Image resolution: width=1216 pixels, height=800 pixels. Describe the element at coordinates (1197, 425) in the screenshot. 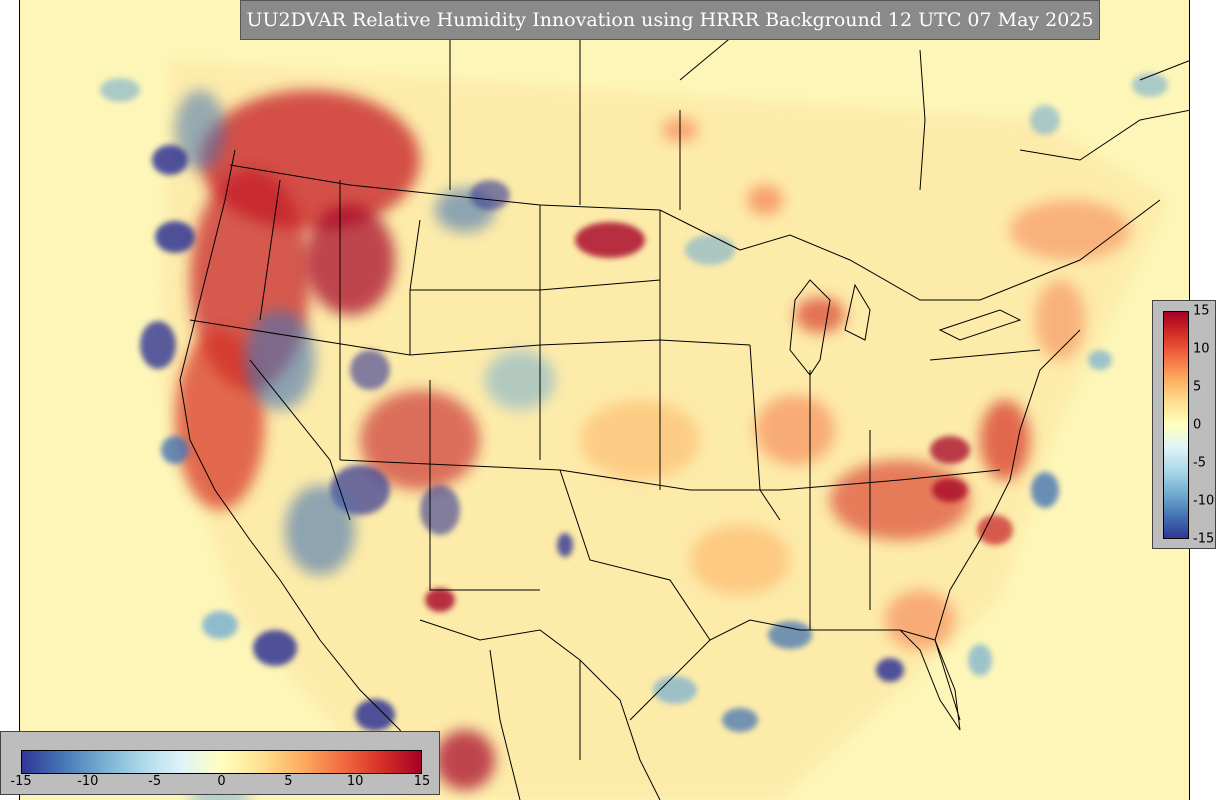

I see `vertical-colorbar-tick: 0` at that location.